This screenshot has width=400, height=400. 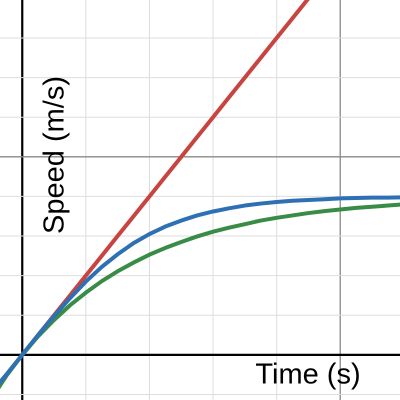 What do you see at coordinates (55, 155) in the screenshot?
I see `y-axis-label: Speed (m/s)` at bounding box center [55, 155].